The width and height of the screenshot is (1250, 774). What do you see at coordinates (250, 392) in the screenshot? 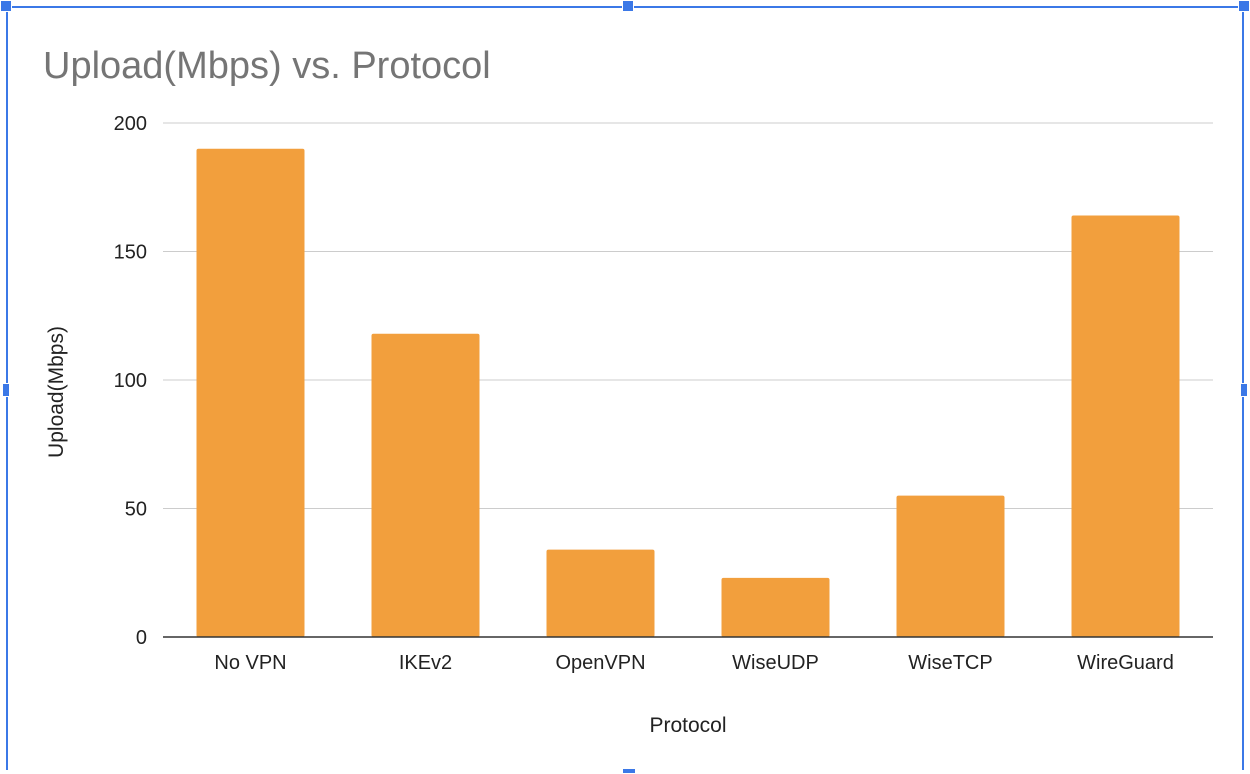
I see `bar-no-vpn` at bounding box center [250, 392].